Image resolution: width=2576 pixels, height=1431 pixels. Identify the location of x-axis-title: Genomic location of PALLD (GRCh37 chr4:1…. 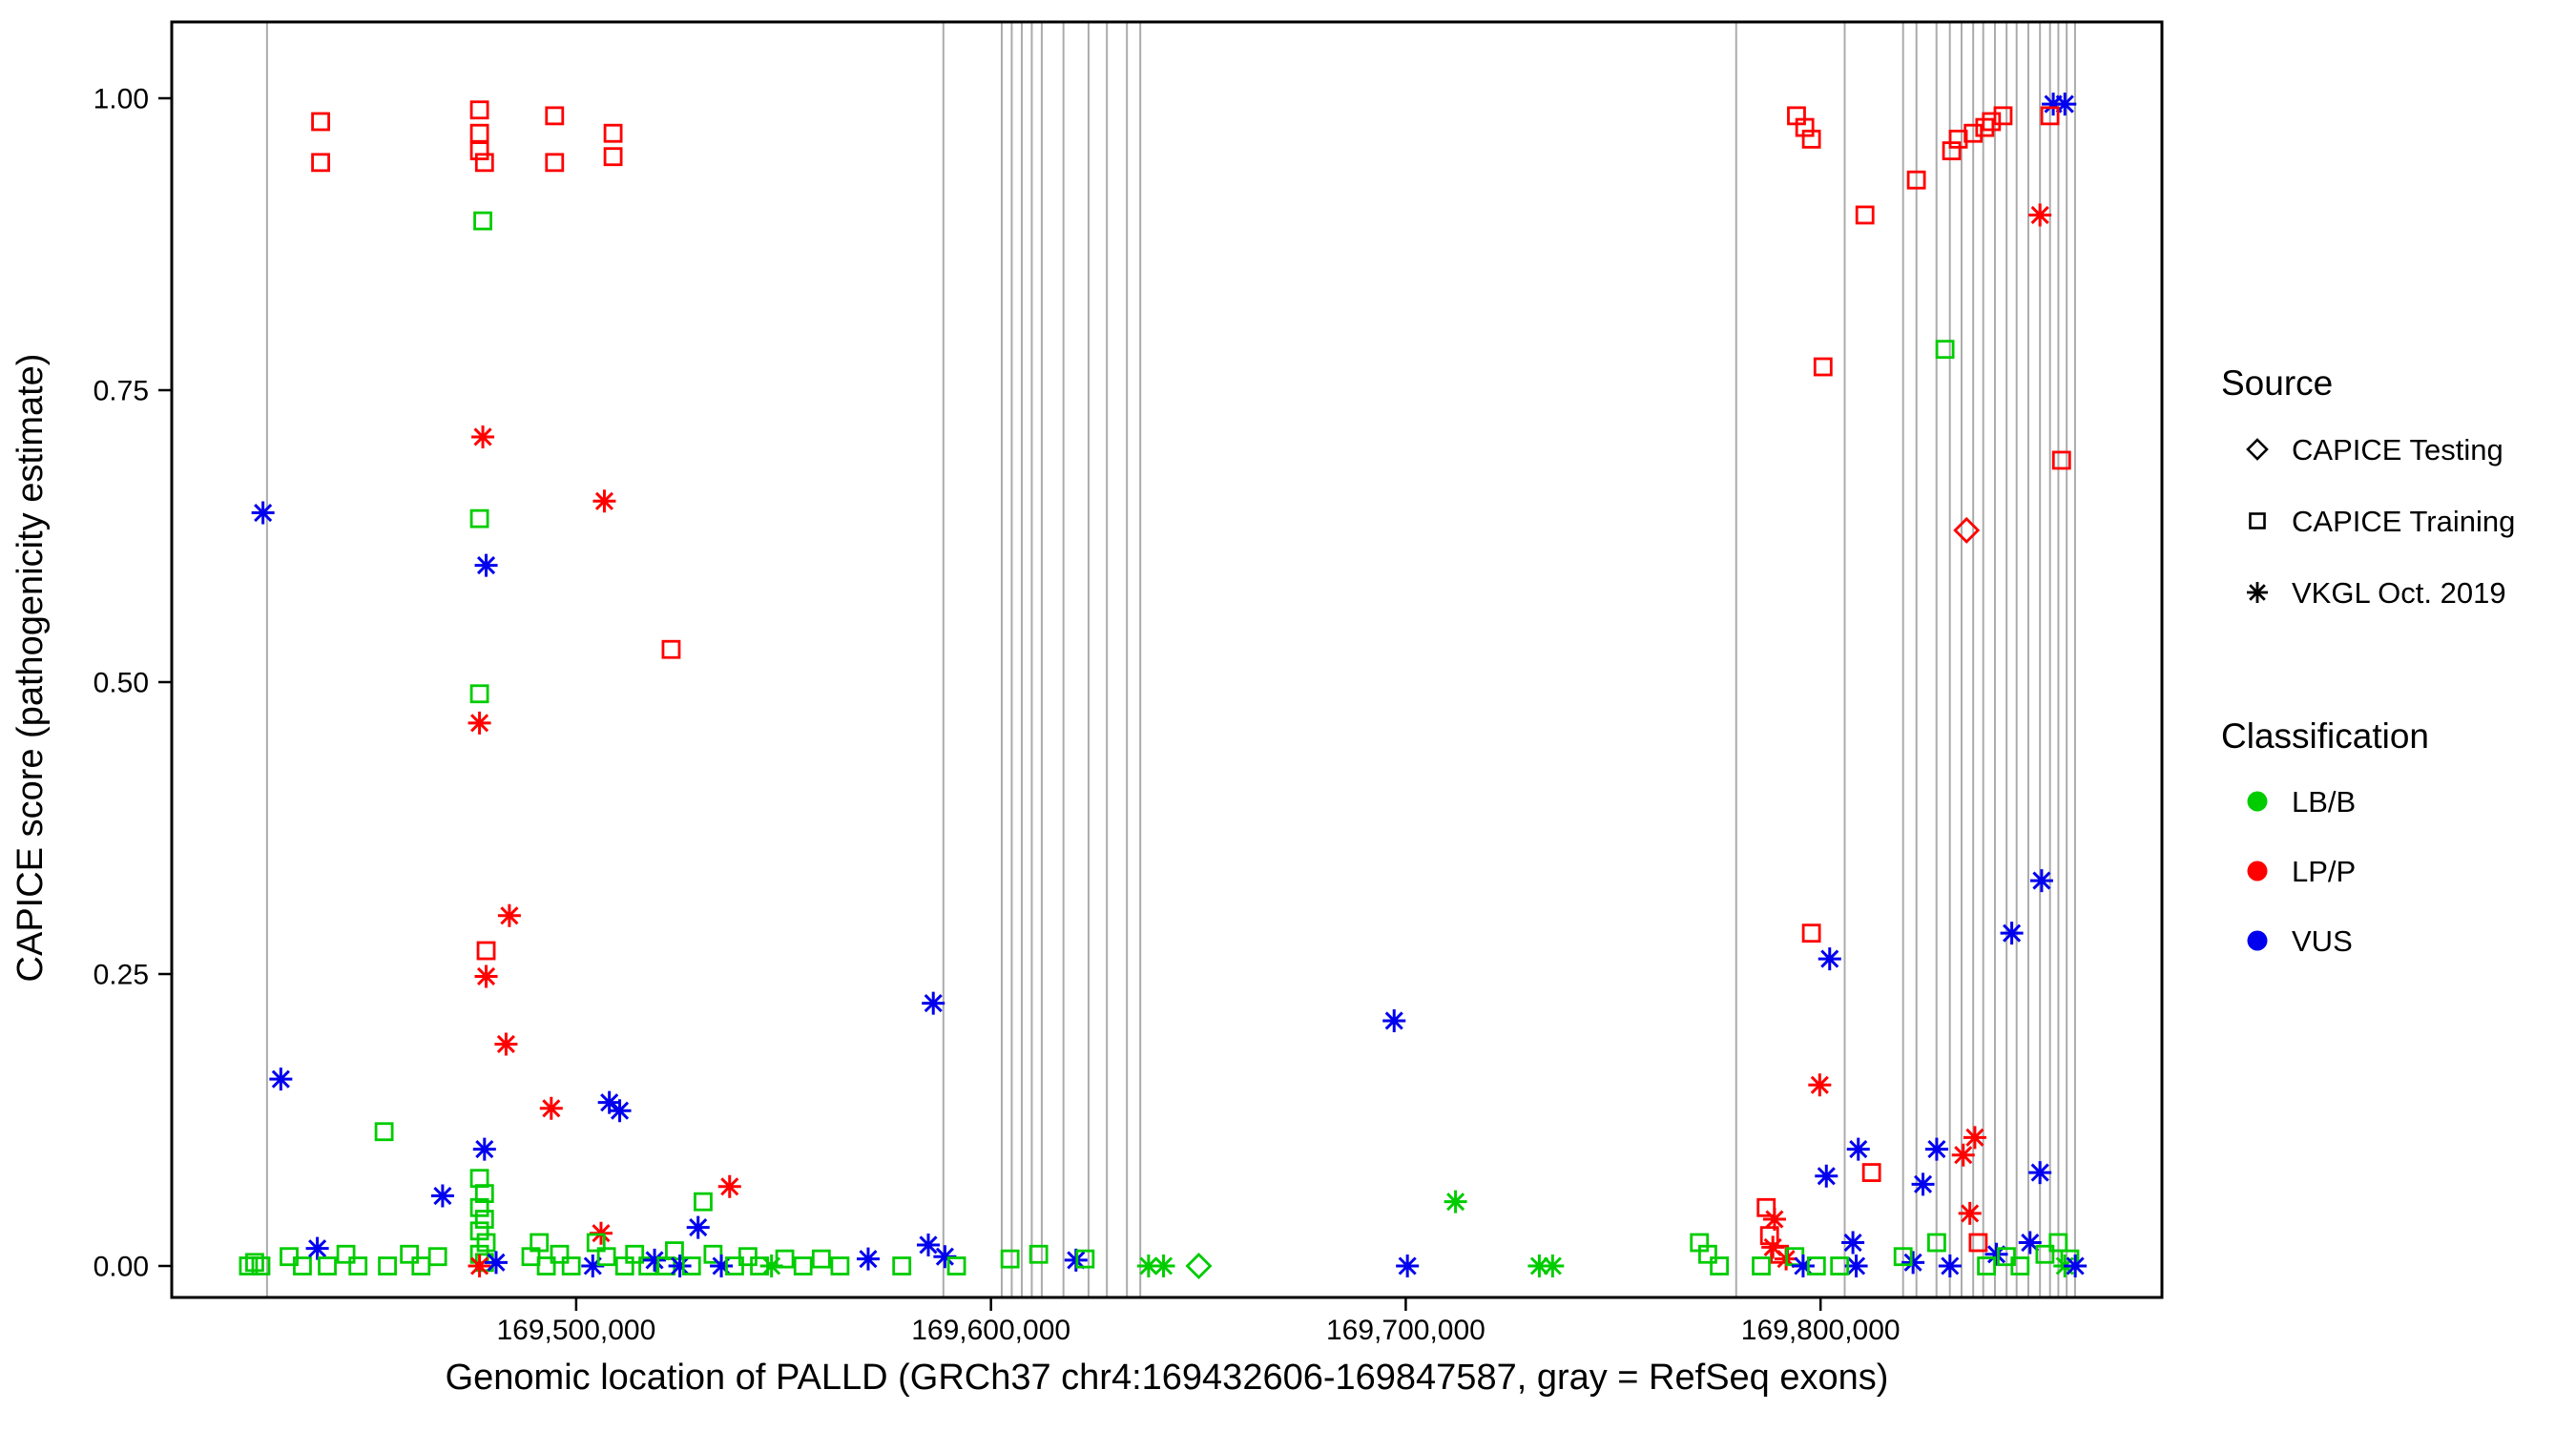
(1167, 1378).